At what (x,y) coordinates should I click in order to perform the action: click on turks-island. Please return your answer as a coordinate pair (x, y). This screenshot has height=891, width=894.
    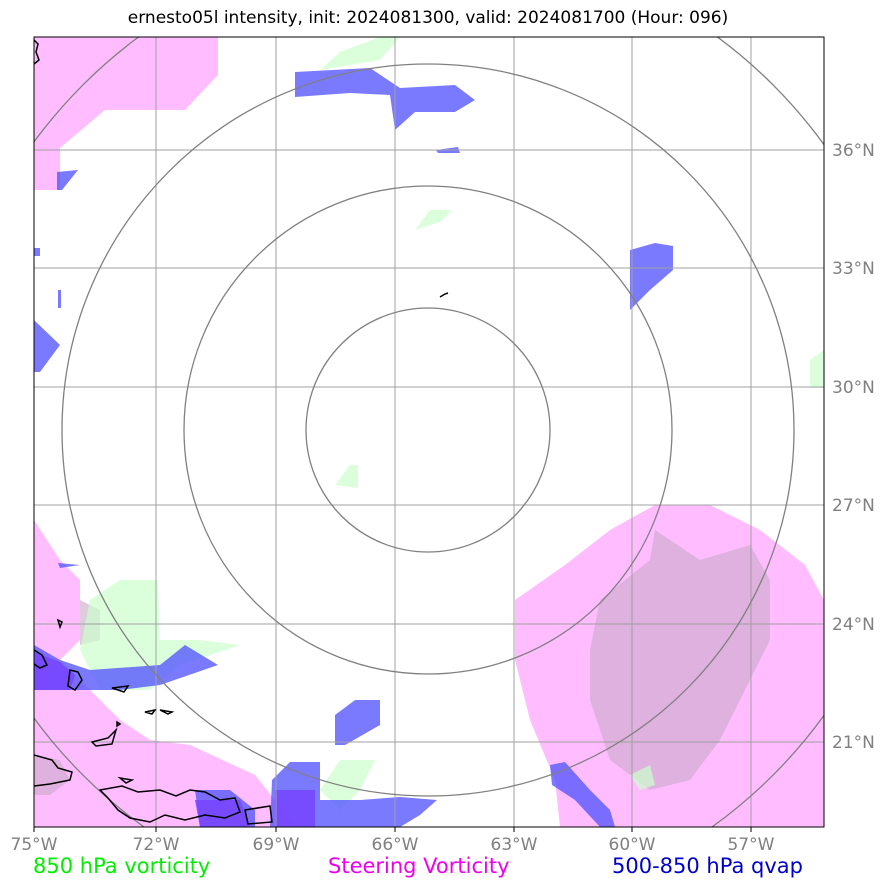
    Looking at the image, I should click on (104, 737).